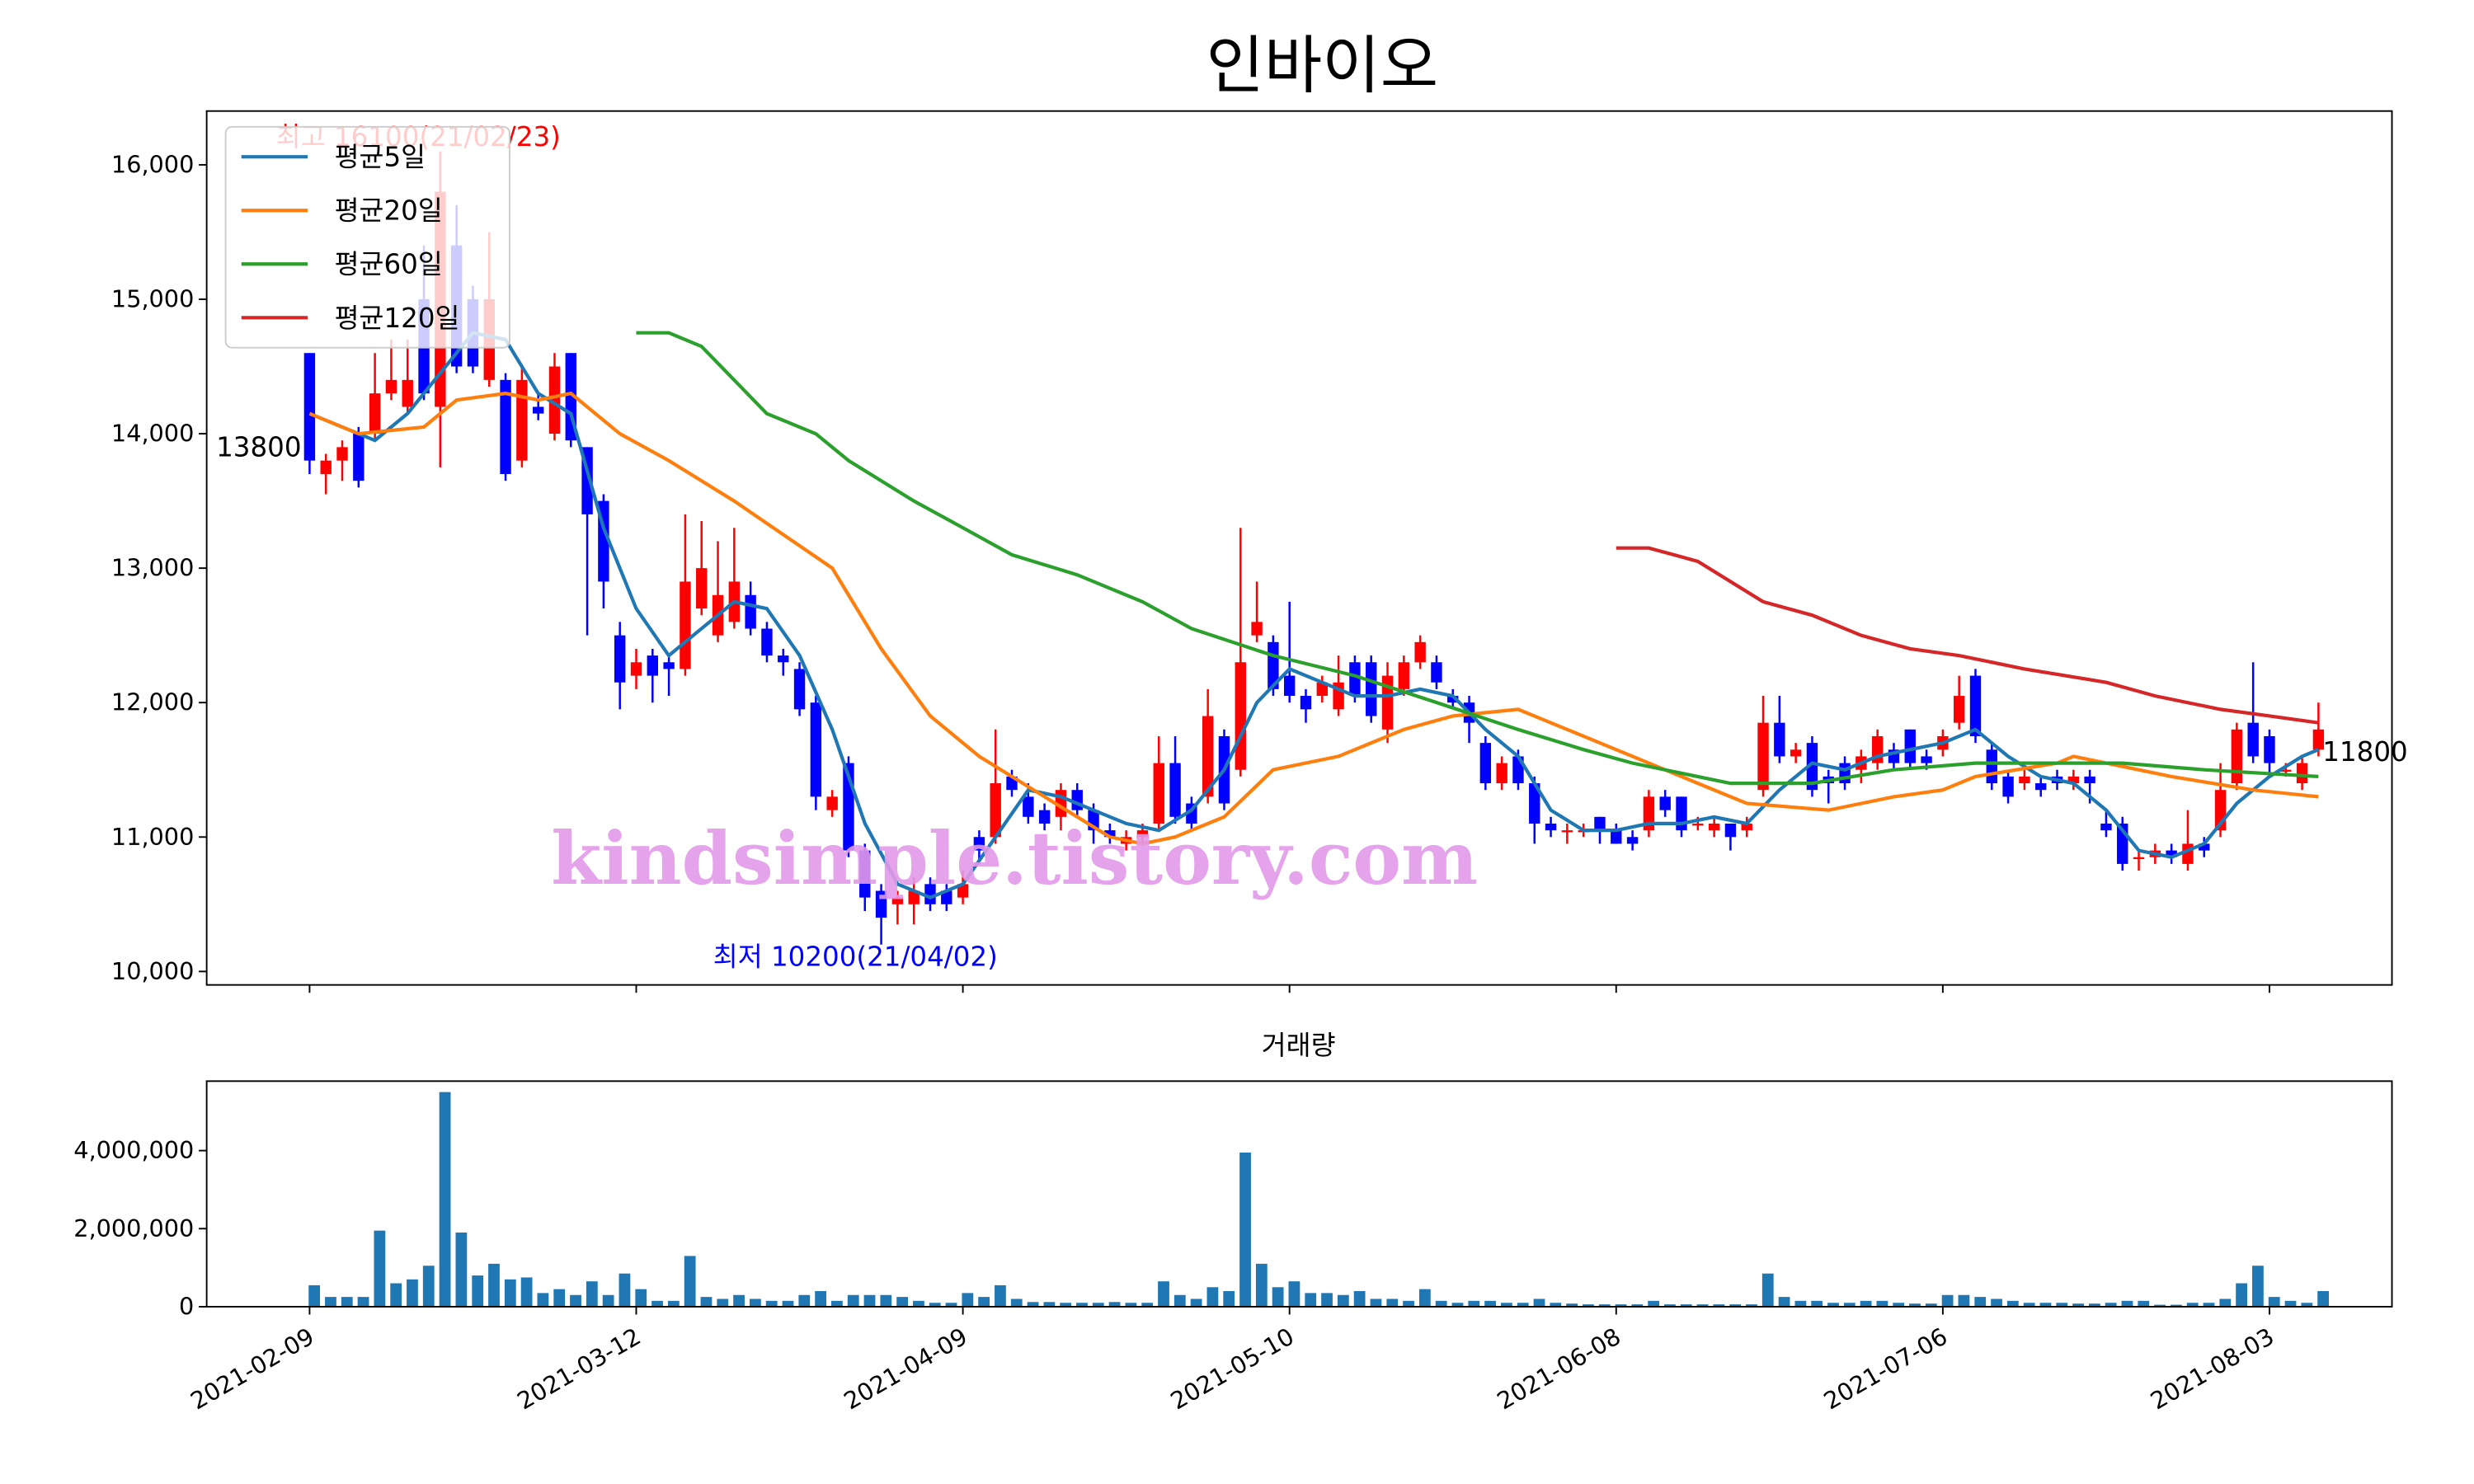  Describe the element at coordinates (186, 1307) in the screenshot. I see `y-tick-label: 0` at that location.